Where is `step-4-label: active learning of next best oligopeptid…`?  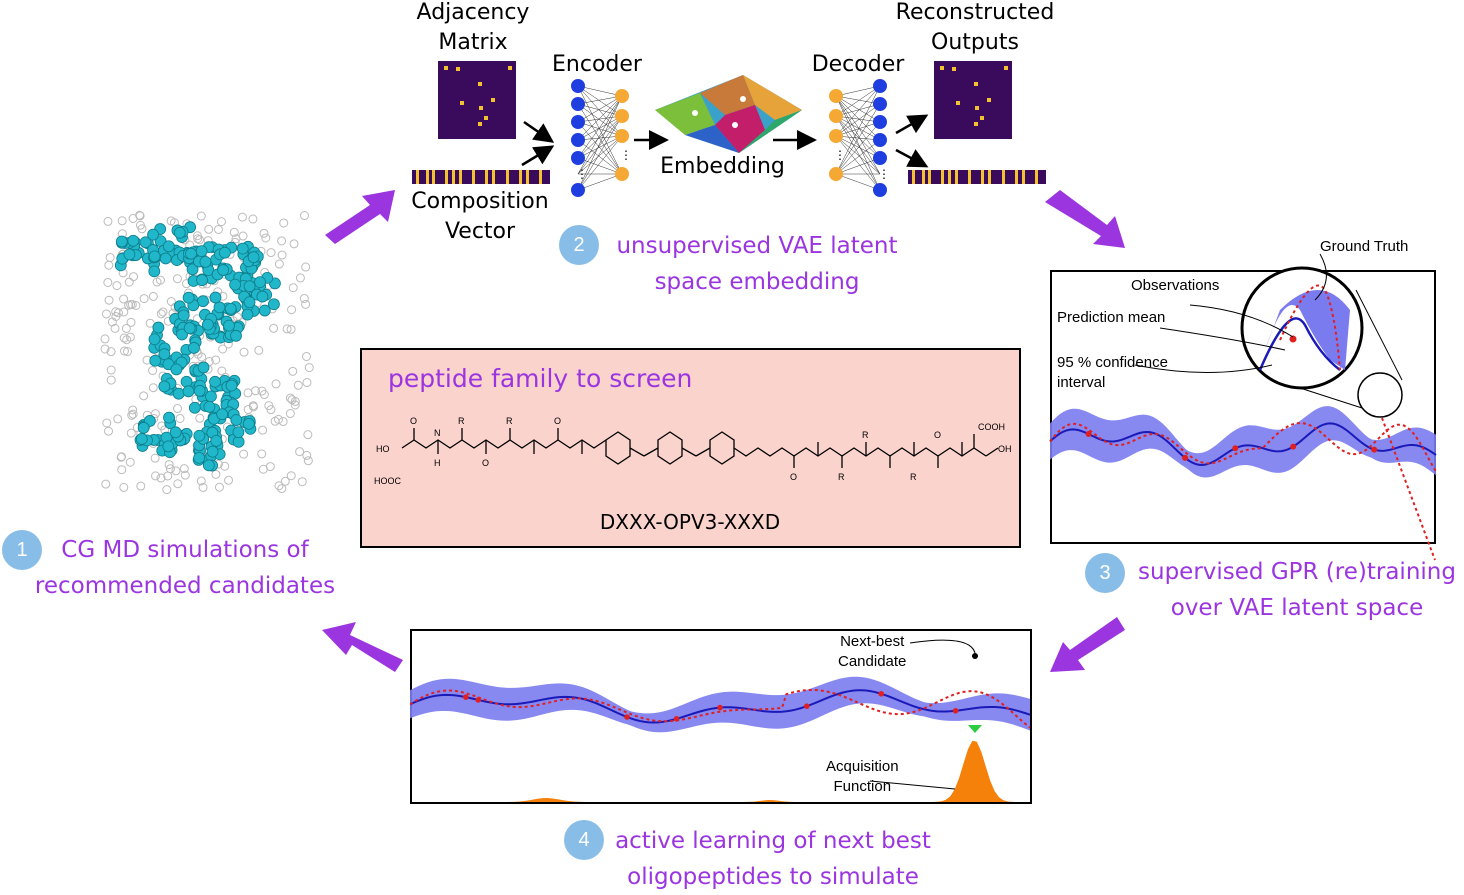 step-4-label: active learning of next best oligopeptid… is located at coordinates (773, 859).